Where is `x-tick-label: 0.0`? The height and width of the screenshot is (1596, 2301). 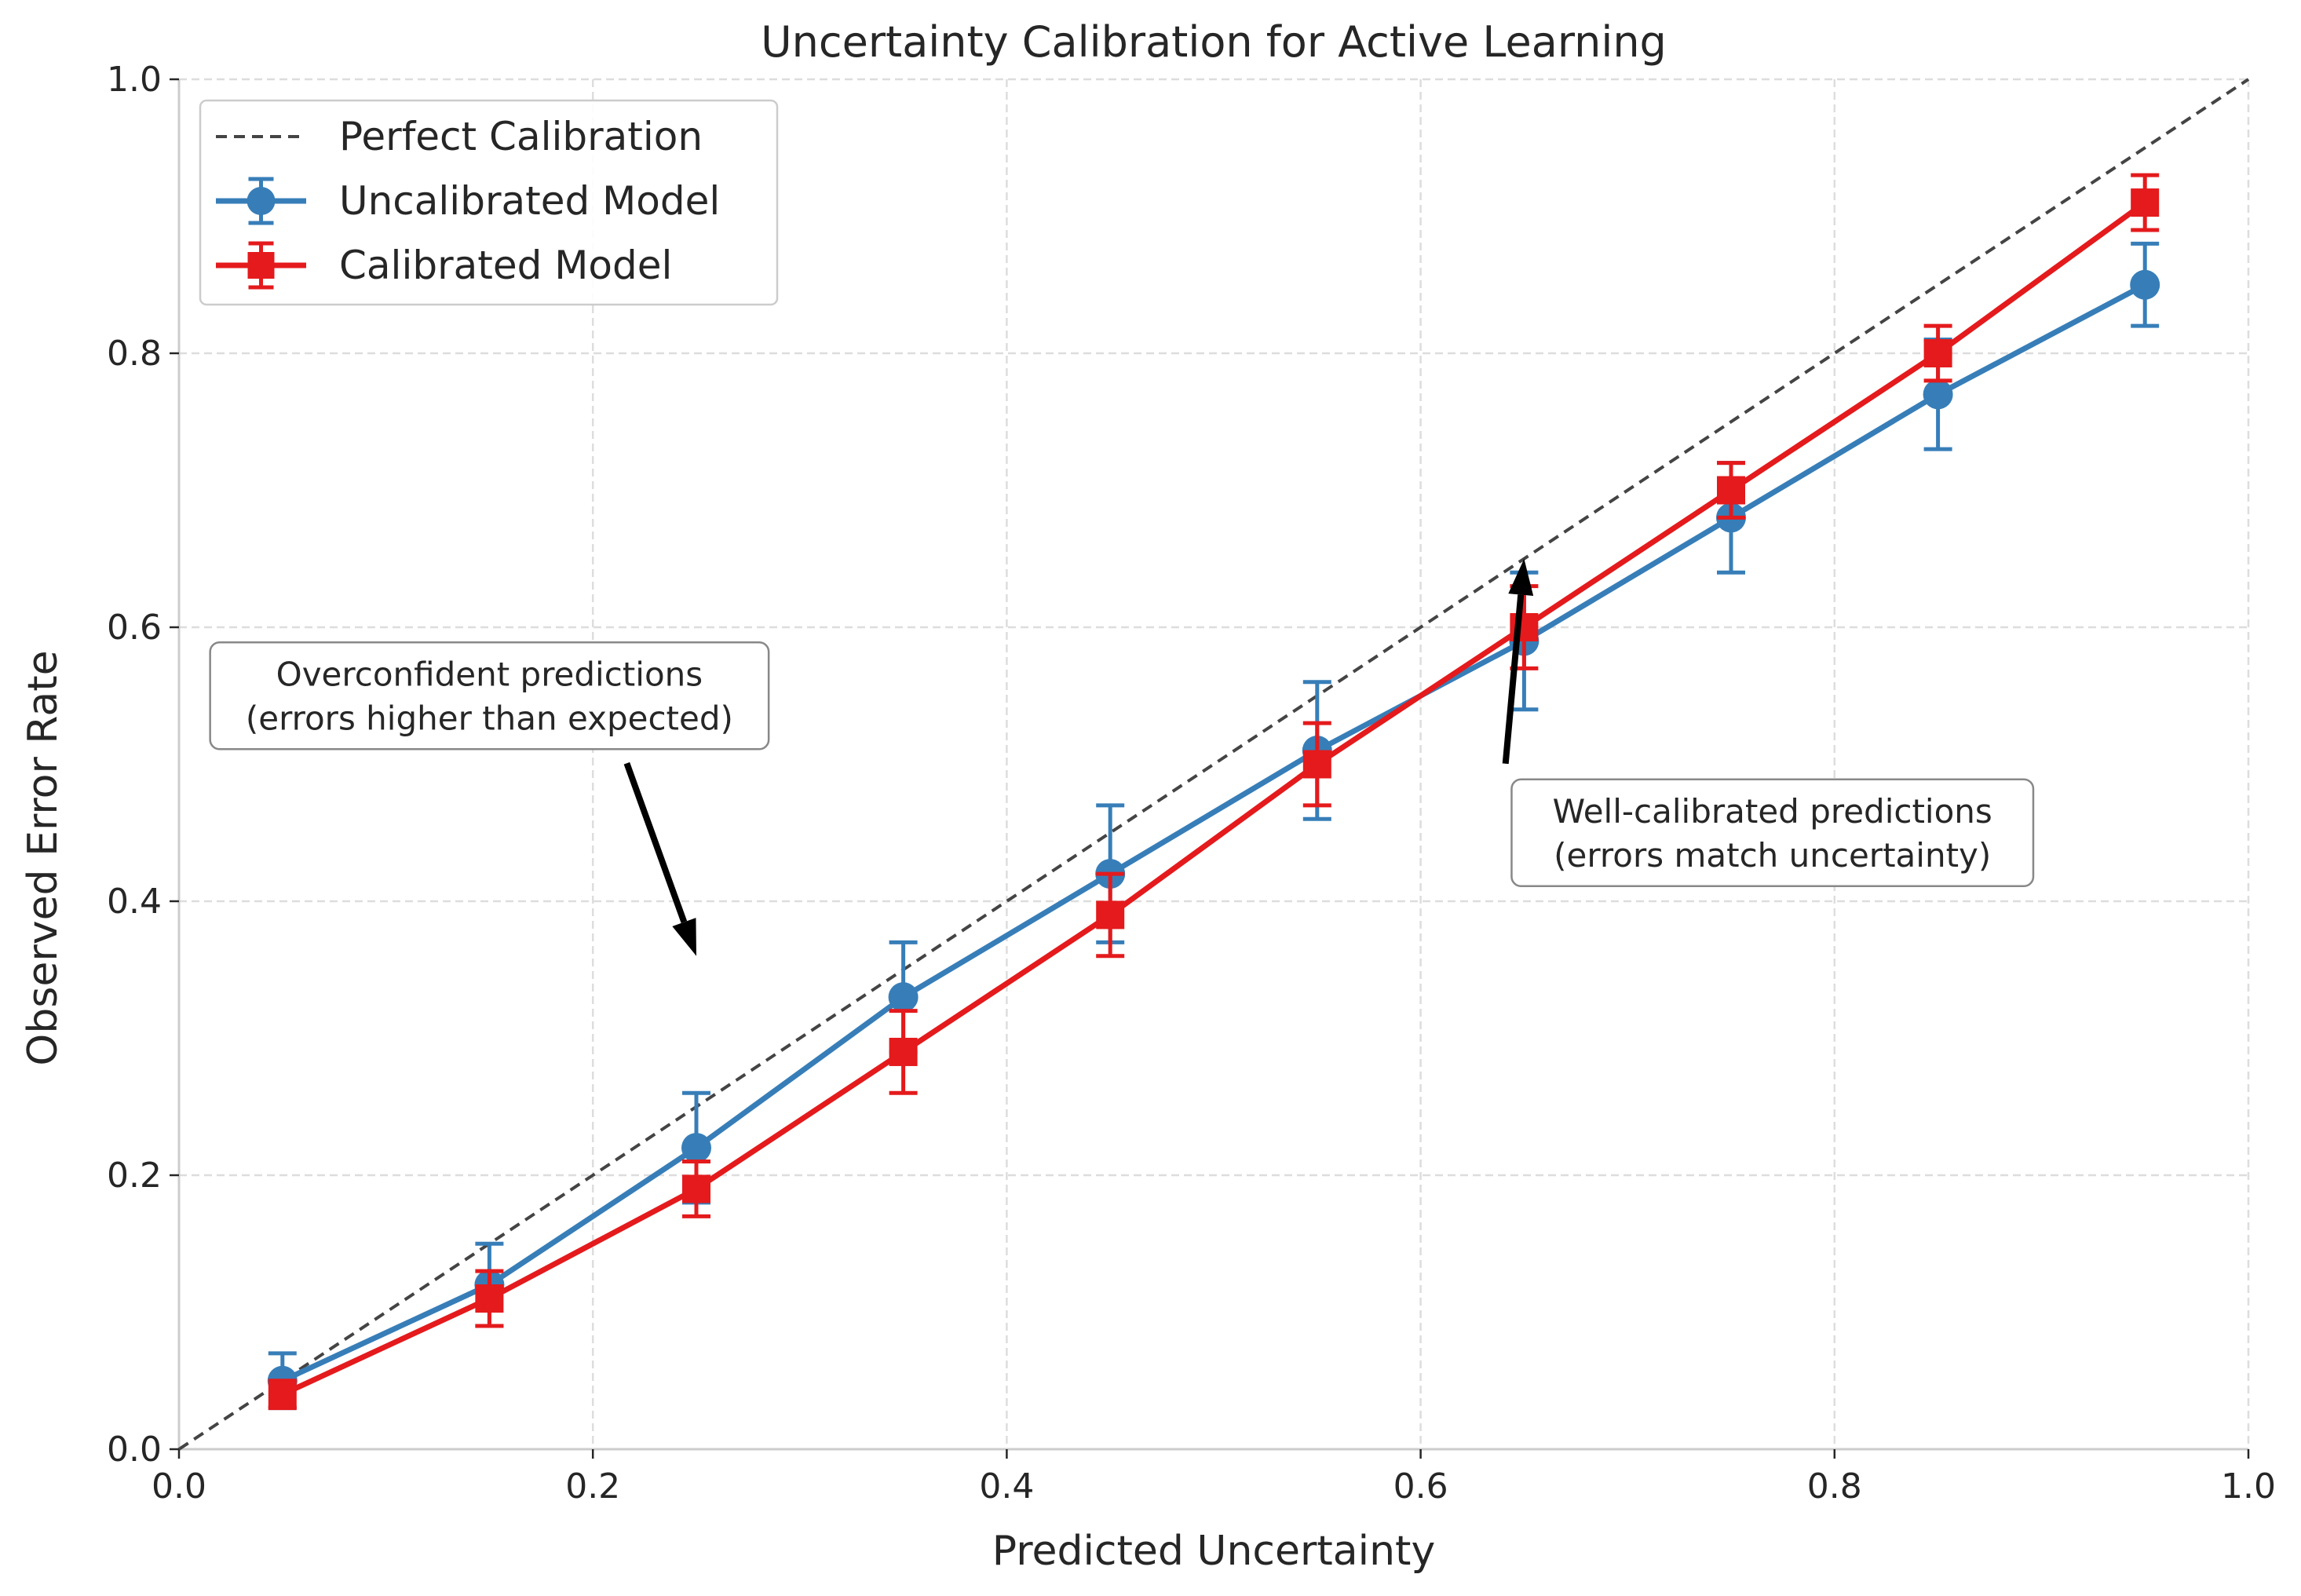
x-tick-label: 0.0 is located at coordinates (179, 1486).